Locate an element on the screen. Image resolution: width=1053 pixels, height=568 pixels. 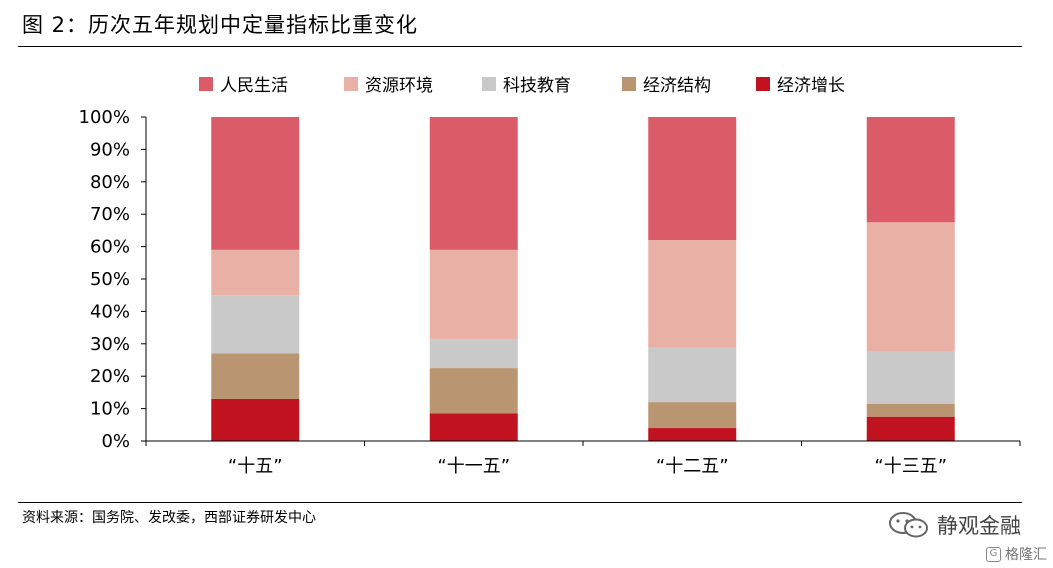
y-tick-label: 100% is located at coordinates (104, 117).